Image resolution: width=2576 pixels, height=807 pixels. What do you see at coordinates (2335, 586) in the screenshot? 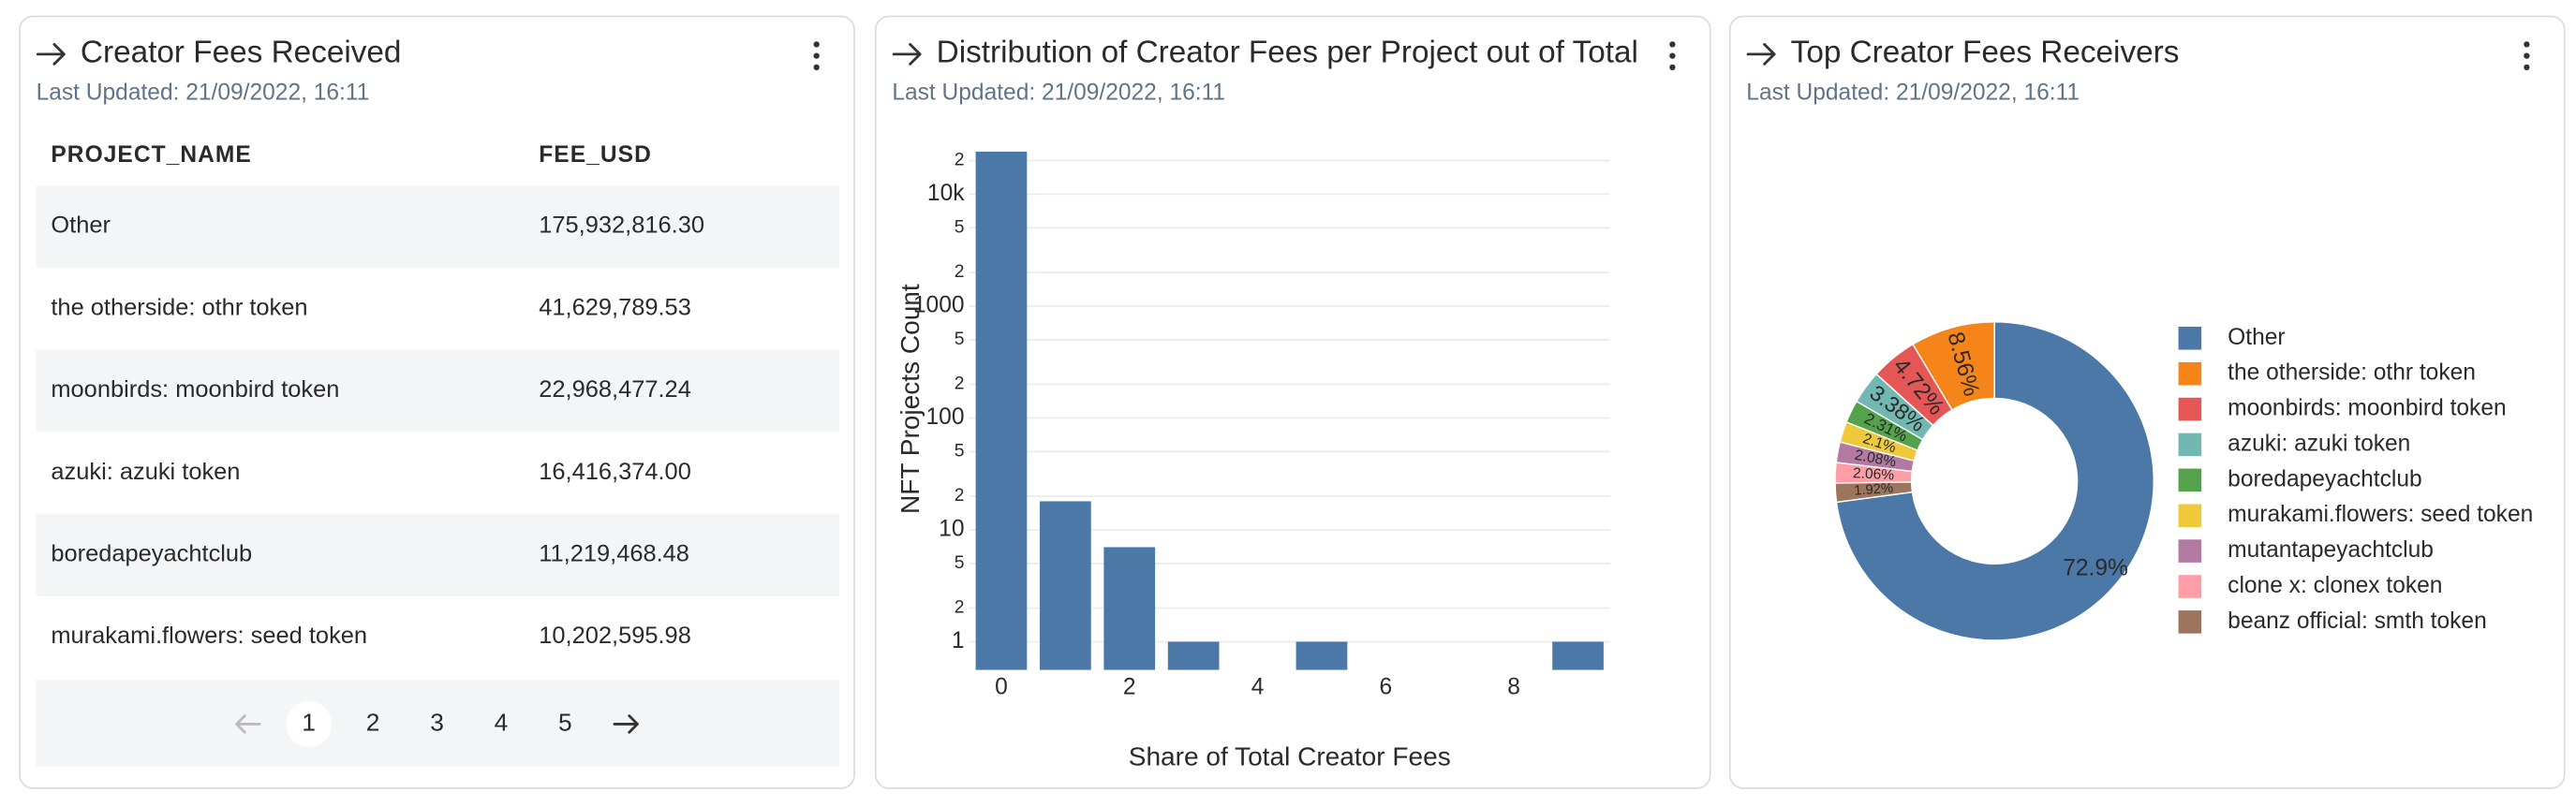
I see `legend-label: clone x: clonex token` at bounding box center [2335, 586].